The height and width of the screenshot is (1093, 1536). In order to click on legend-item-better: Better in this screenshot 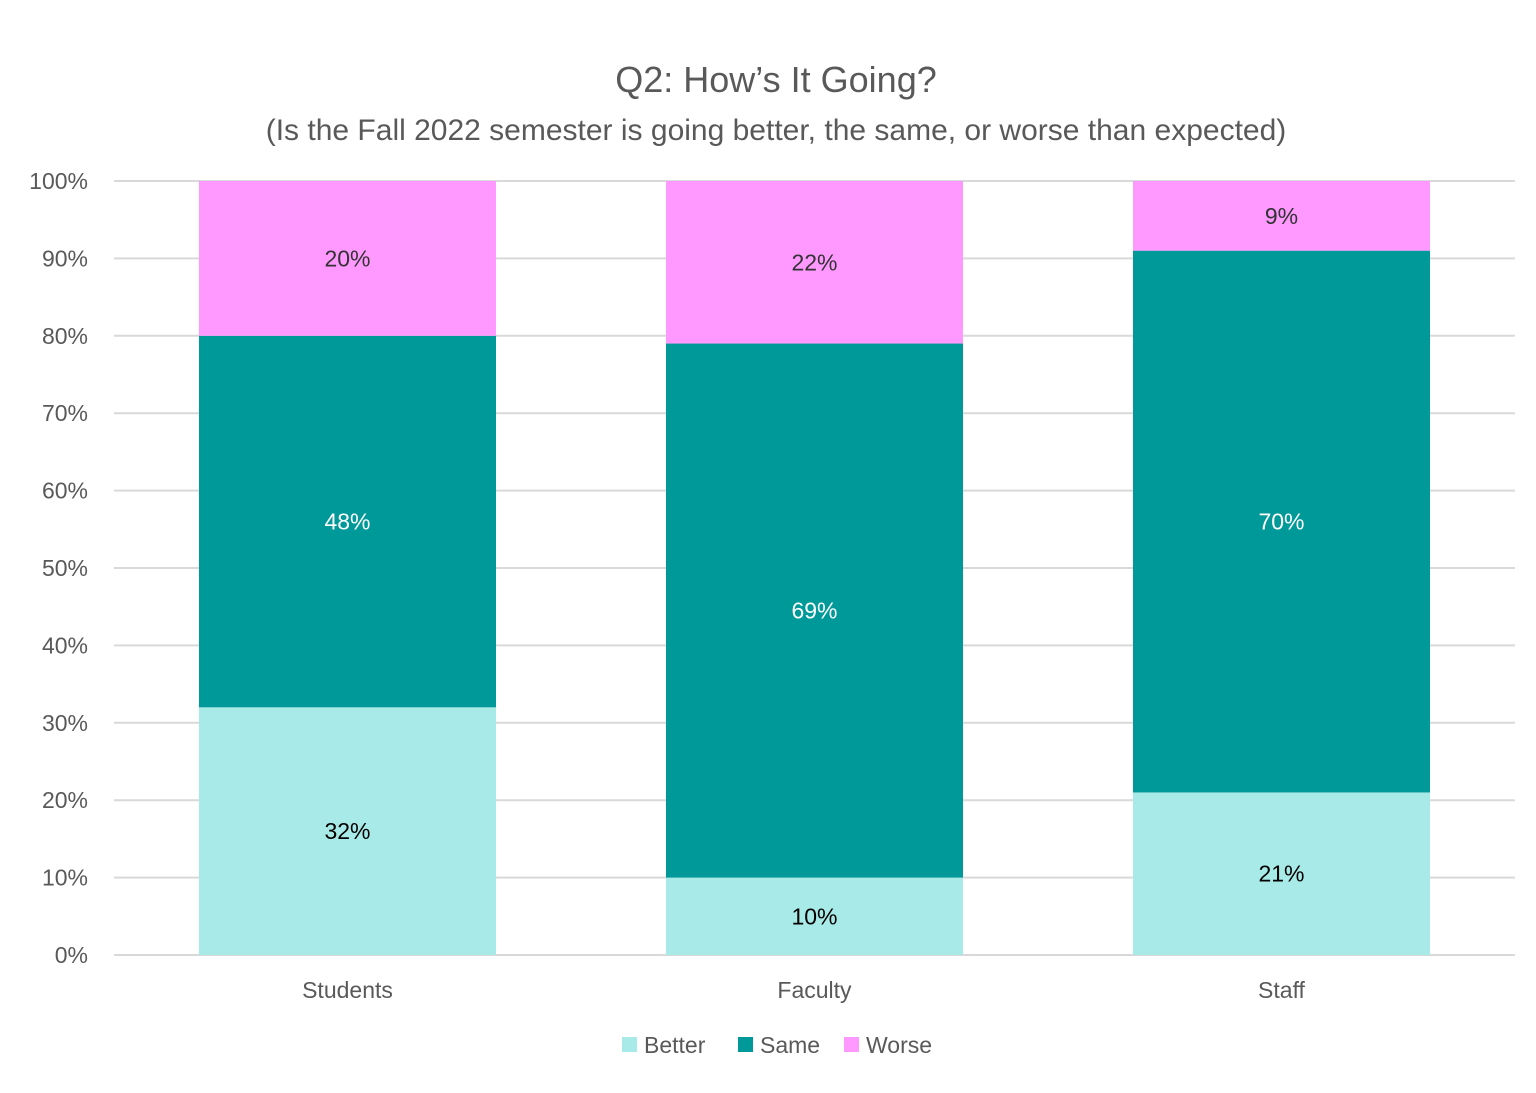, I will do `click(664, 1045)`.